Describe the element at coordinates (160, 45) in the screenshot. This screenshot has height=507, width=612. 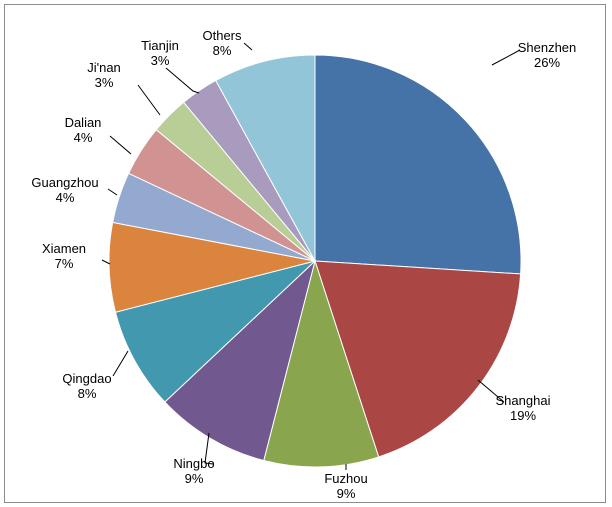
I see `slice-category-tianjin: Tianjin` at that location.